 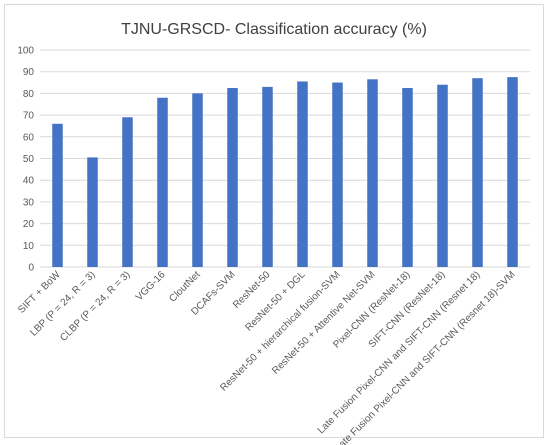 What do you see at coordinates (29, 94) in the screenshot?
I see `y-tick-label: 80` at bounding box center [29, 94].